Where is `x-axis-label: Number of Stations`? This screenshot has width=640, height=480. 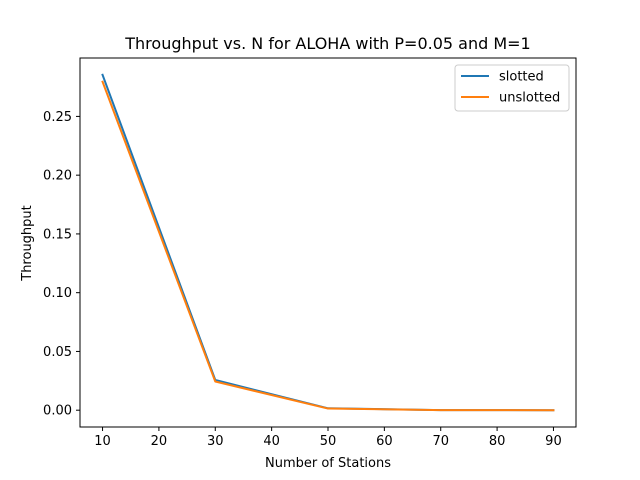 x-axis-label: Number of Stations is located at coordinates (328, 463).